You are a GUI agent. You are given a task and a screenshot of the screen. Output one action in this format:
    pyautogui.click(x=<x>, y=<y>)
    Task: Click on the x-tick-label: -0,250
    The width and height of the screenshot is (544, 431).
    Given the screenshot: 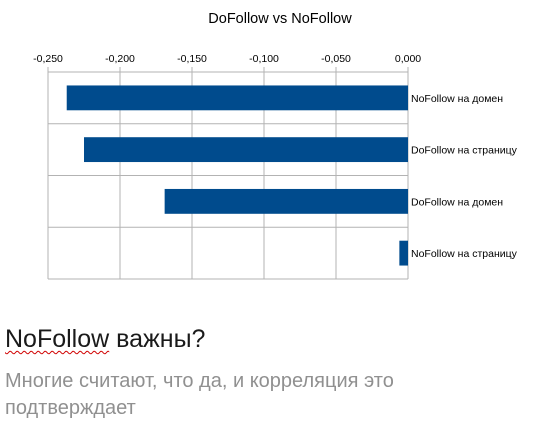 What is the action you would take?
    pyautogui.click(x=48, y=59)
    